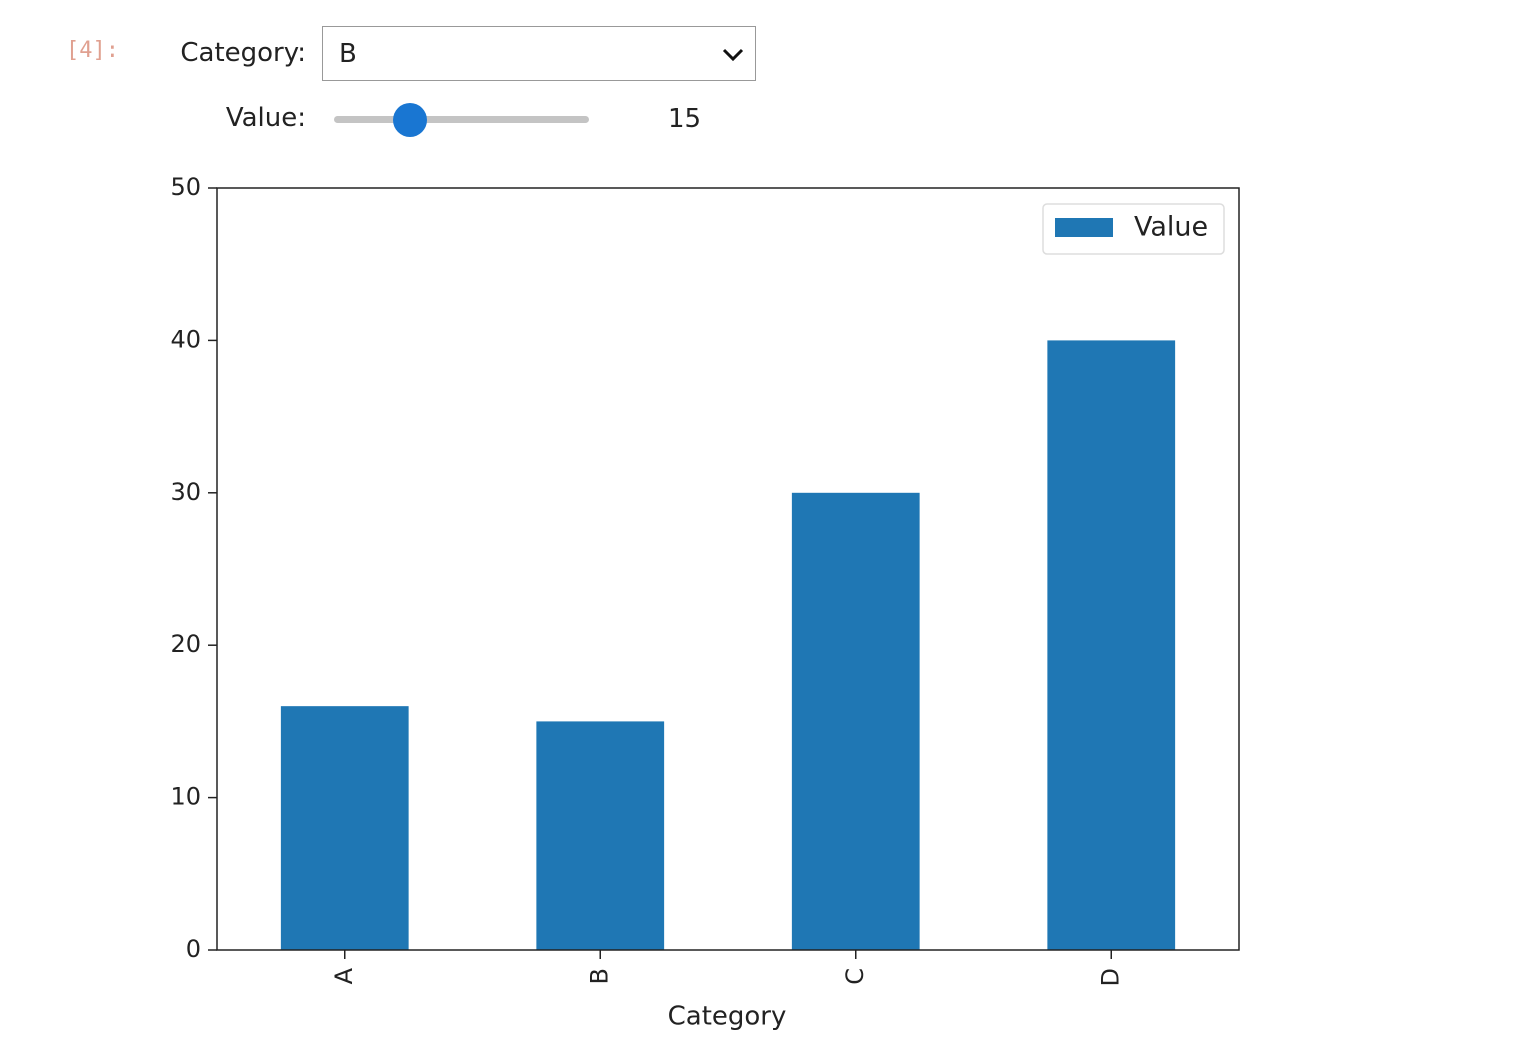  I want to click on legend-label: Value, so click(1171, 227).